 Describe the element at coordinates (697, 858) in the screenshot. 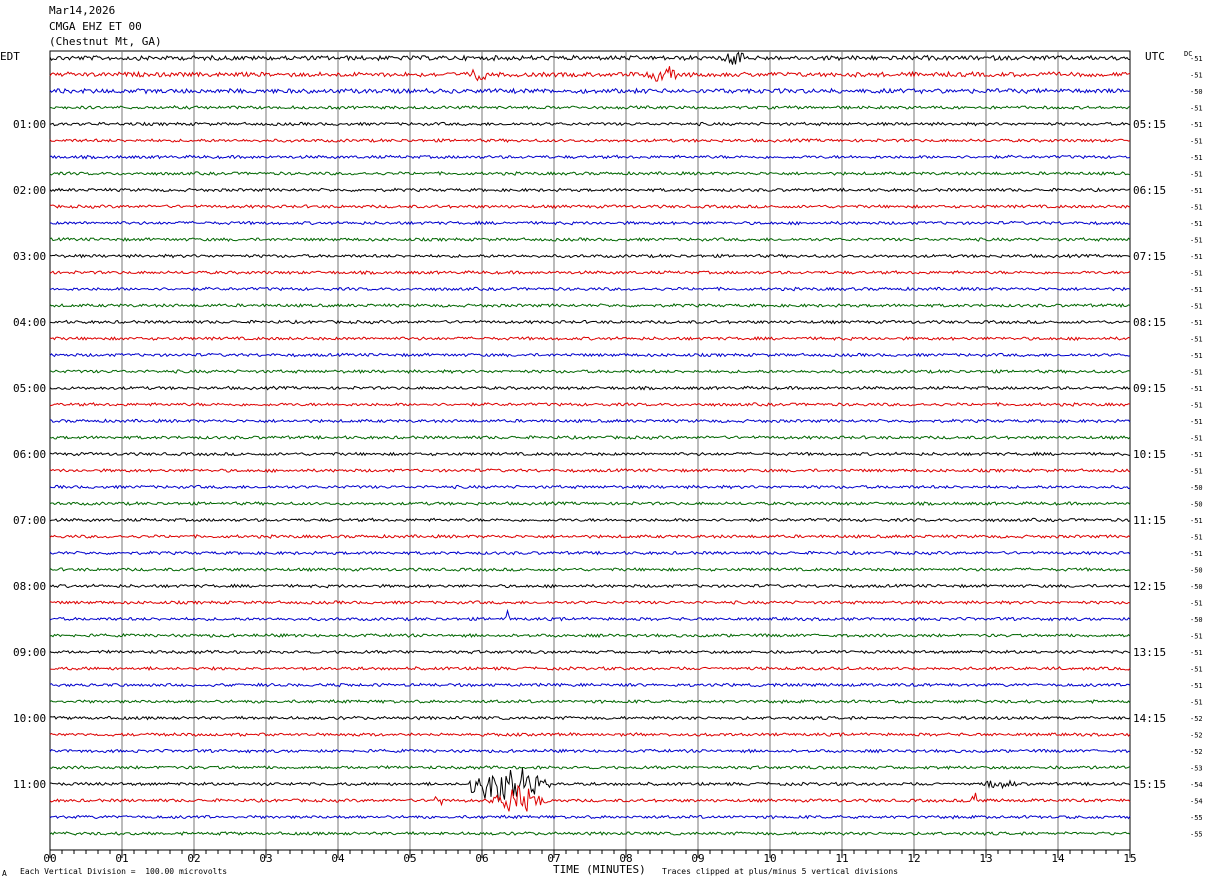

I see `x-tick-label: 09` at that location.